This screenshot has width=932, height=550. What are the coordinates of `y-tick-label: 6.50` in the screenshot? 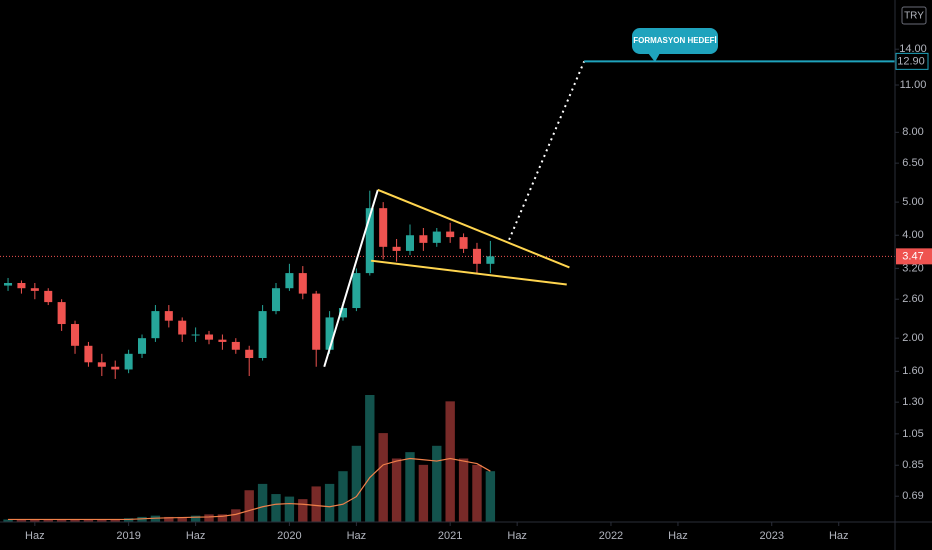 It's located at (912, 163).